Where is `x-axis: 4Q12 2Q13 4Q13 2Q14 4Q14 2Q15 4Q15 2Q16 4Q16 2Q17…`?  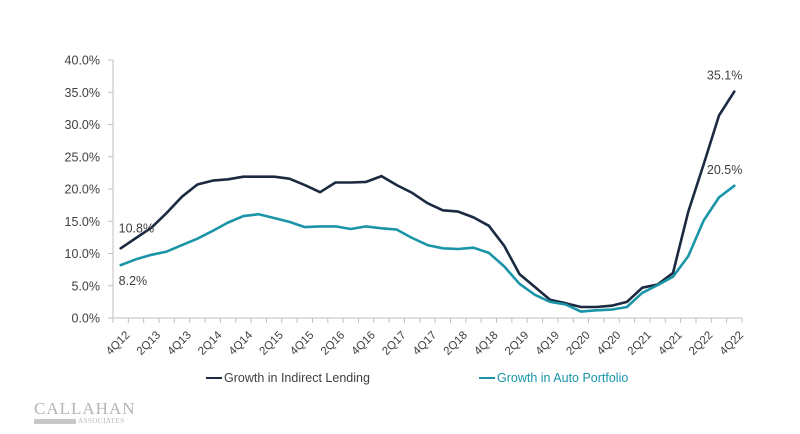 x-axis: 4Q12 2Q13 4Q13 2Q14 4Q14 2Q15 4Q15 2Q16 4Q16 2Q17… is located at coordinates (425, 337).